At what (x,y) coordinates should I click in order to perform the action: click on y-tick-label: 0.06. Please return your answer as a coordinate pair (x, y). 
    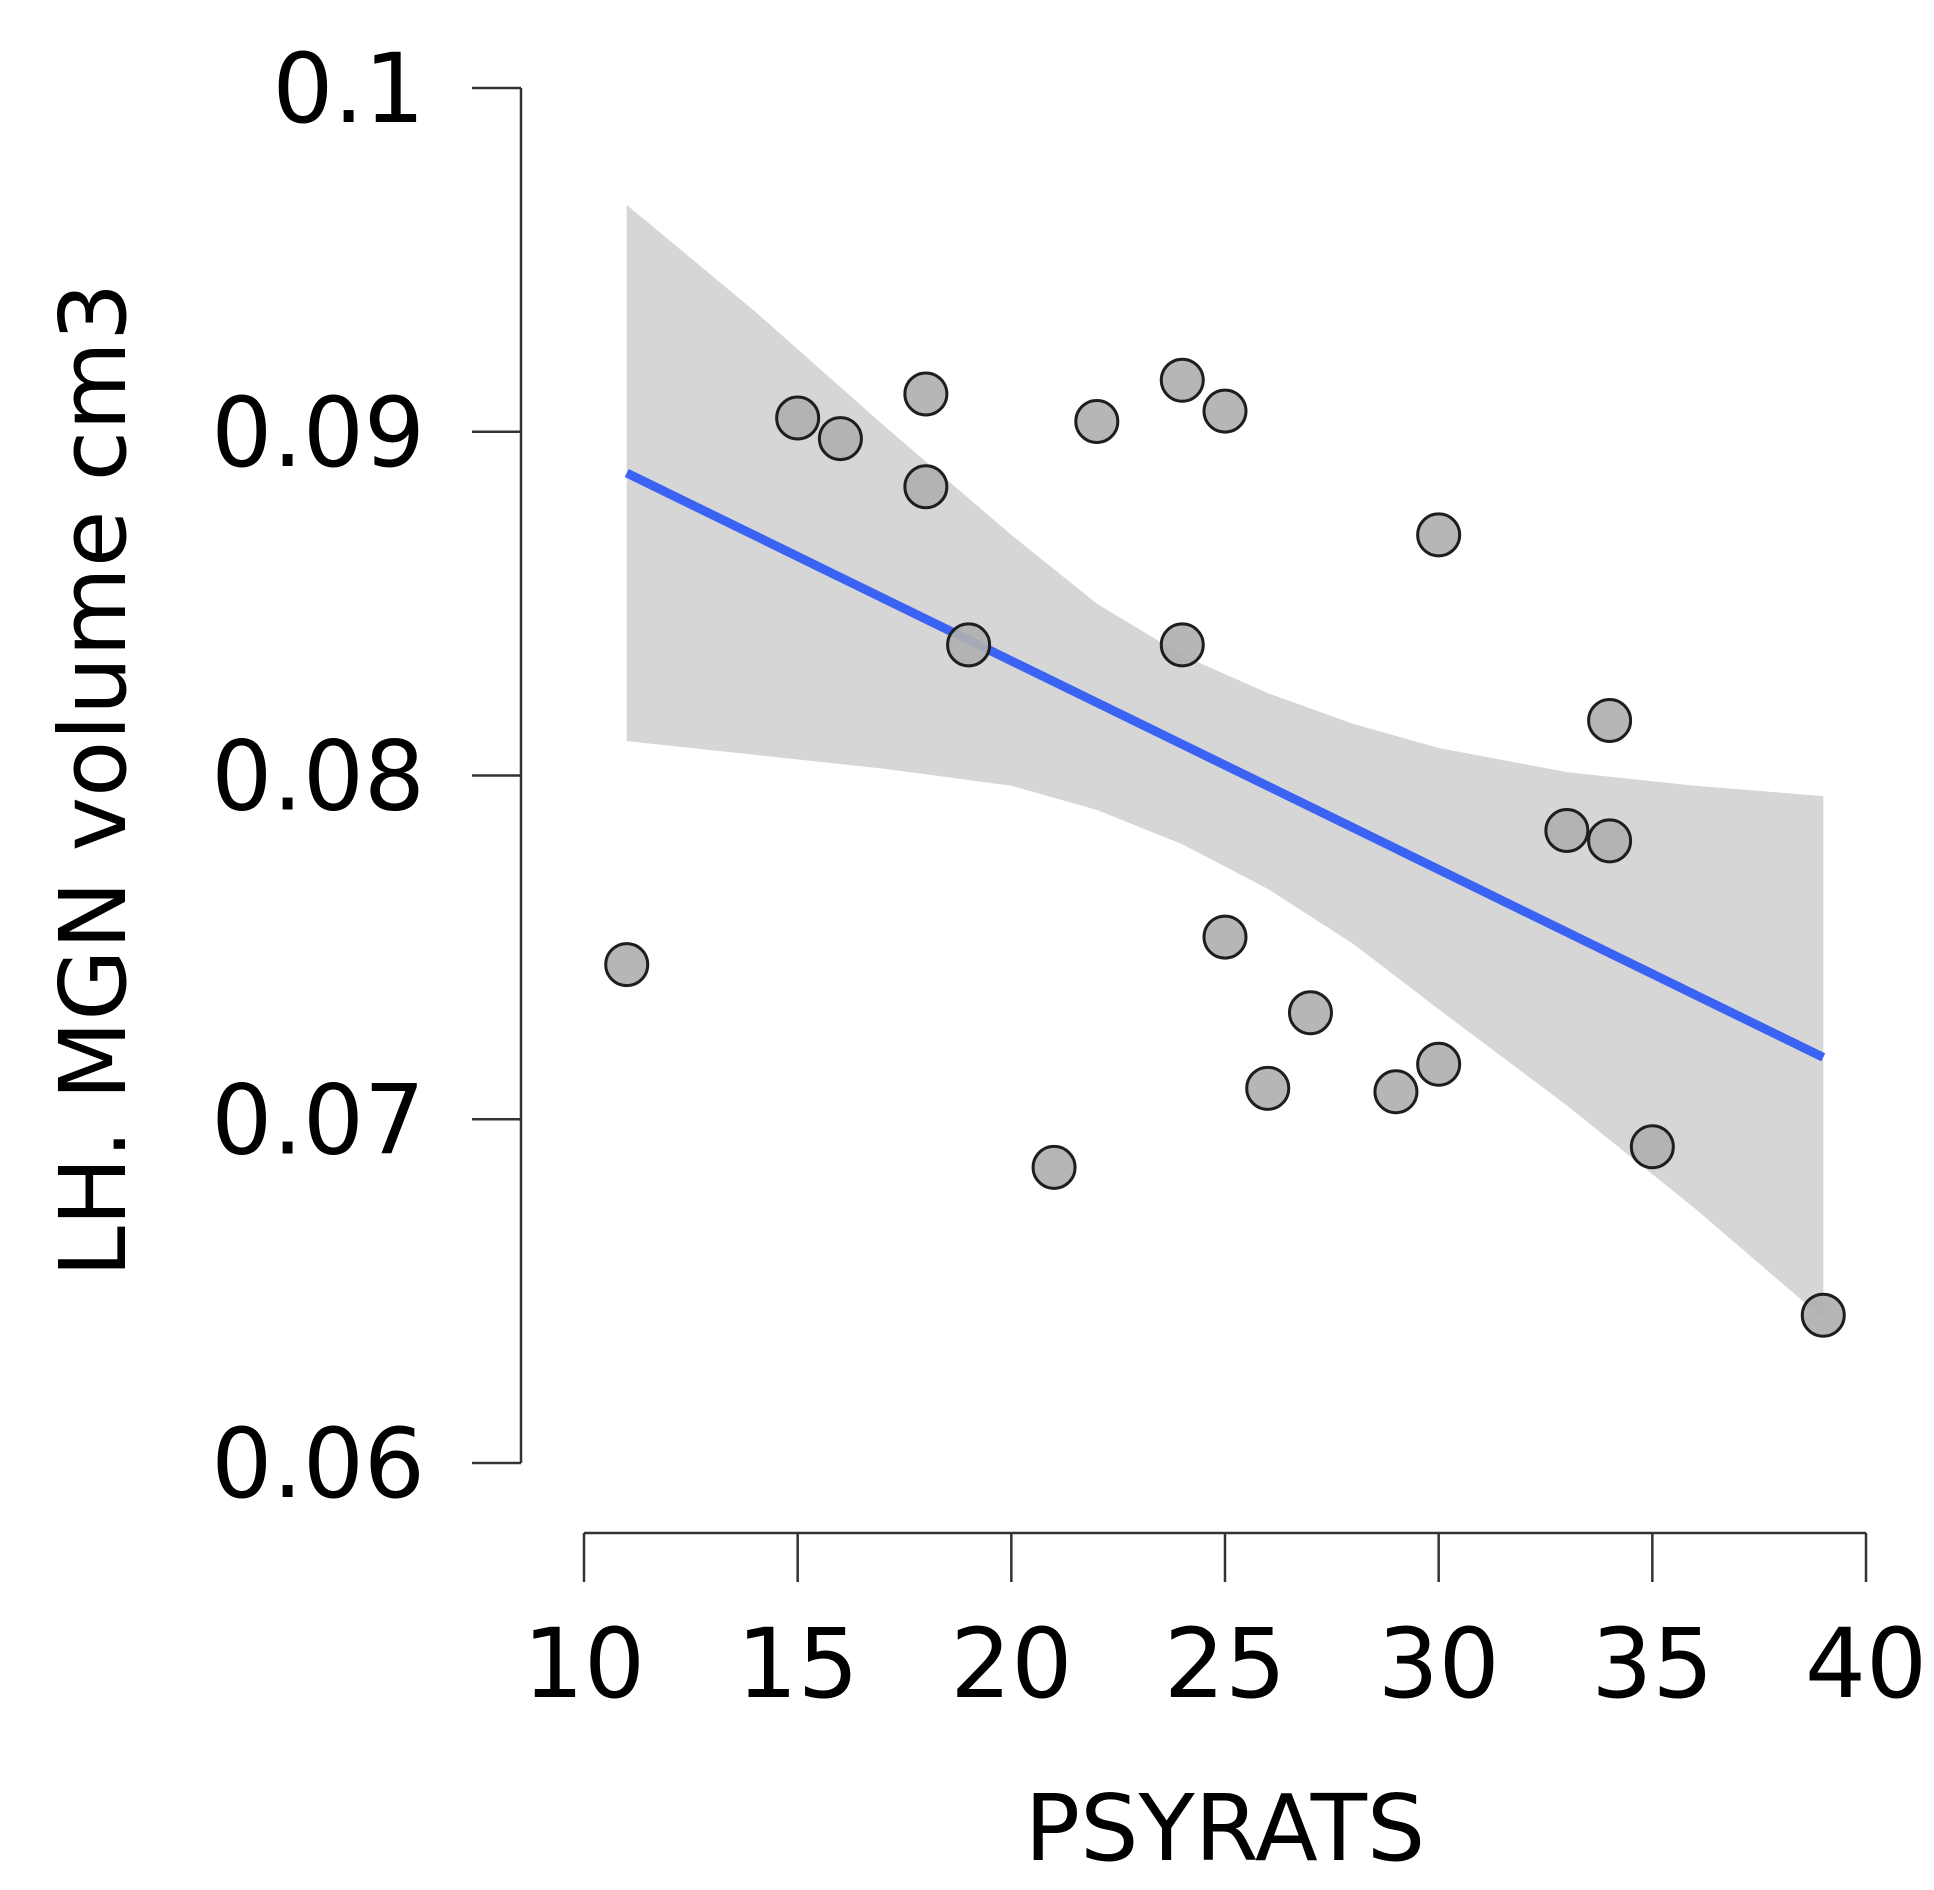
    Looking at the image, I should click on (318, 1464).